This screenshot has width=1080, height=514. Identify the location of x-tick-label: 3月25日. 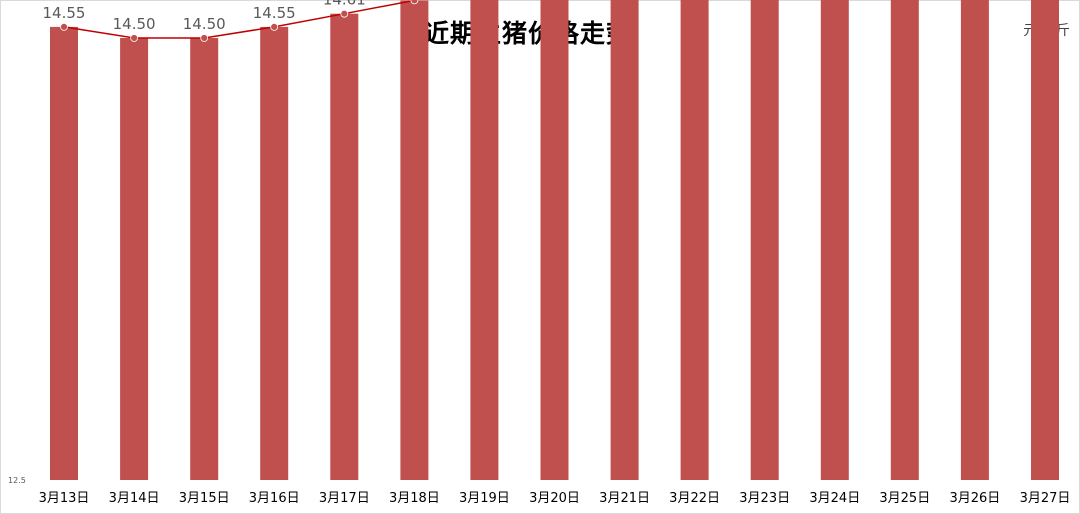
(904, 498).